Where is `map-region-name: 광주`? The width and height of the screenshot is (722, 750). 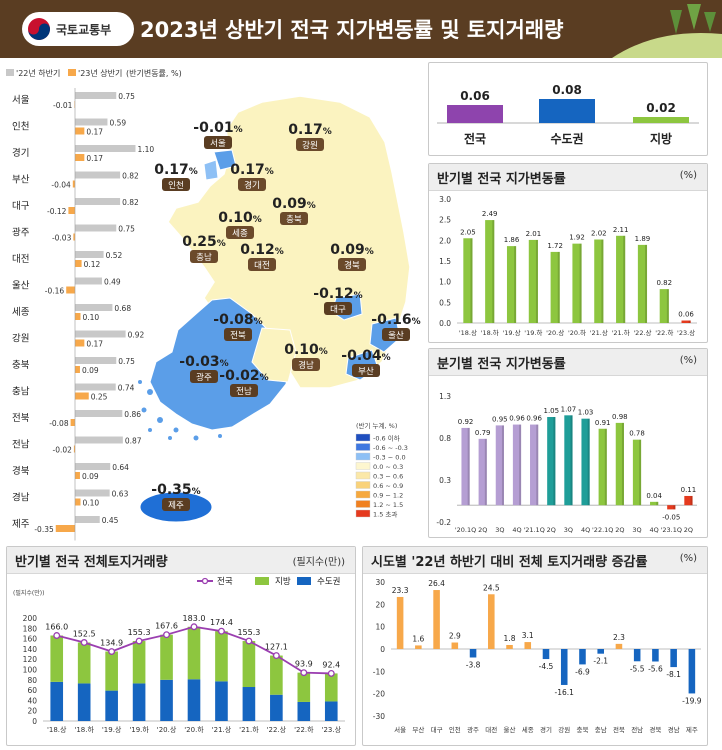
map-region-name: 광주 is located at coordinates (204, 377).